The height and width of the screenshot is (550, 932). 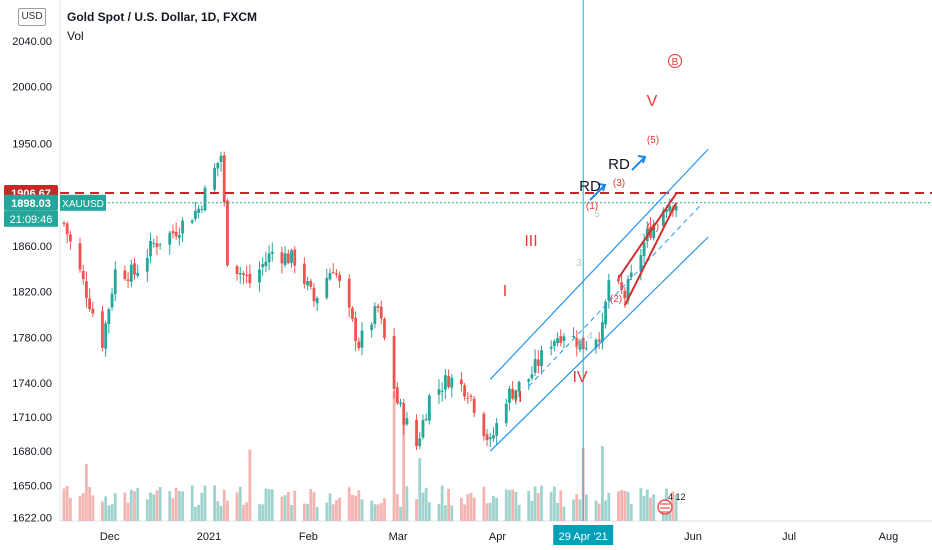 What do you see at coordinates (32, 17) in the screenshot?
I see `currency-badge: USD` at bounding box center [32, 17].